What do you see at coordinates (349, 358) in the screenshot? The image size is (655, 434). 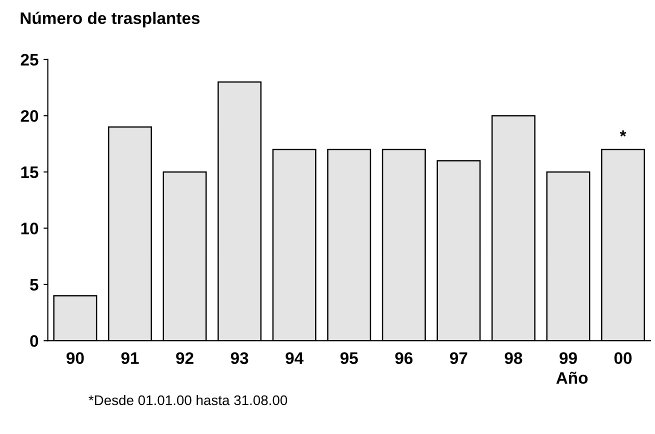 I see `x-tick-label: 95` at bounding box center [349, 358].